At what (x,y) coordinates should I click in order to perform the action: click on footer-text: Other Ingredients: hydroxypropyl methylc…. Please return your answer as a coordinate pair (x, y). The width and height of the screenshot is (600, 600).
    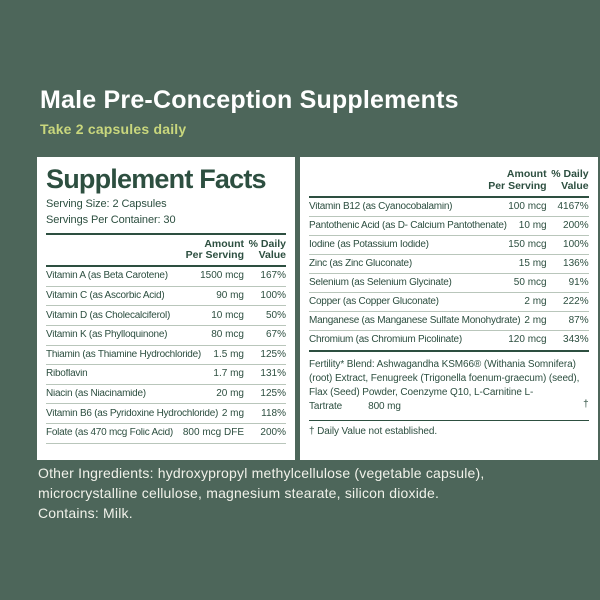
    Looking at the image, I should click on (305, 494).